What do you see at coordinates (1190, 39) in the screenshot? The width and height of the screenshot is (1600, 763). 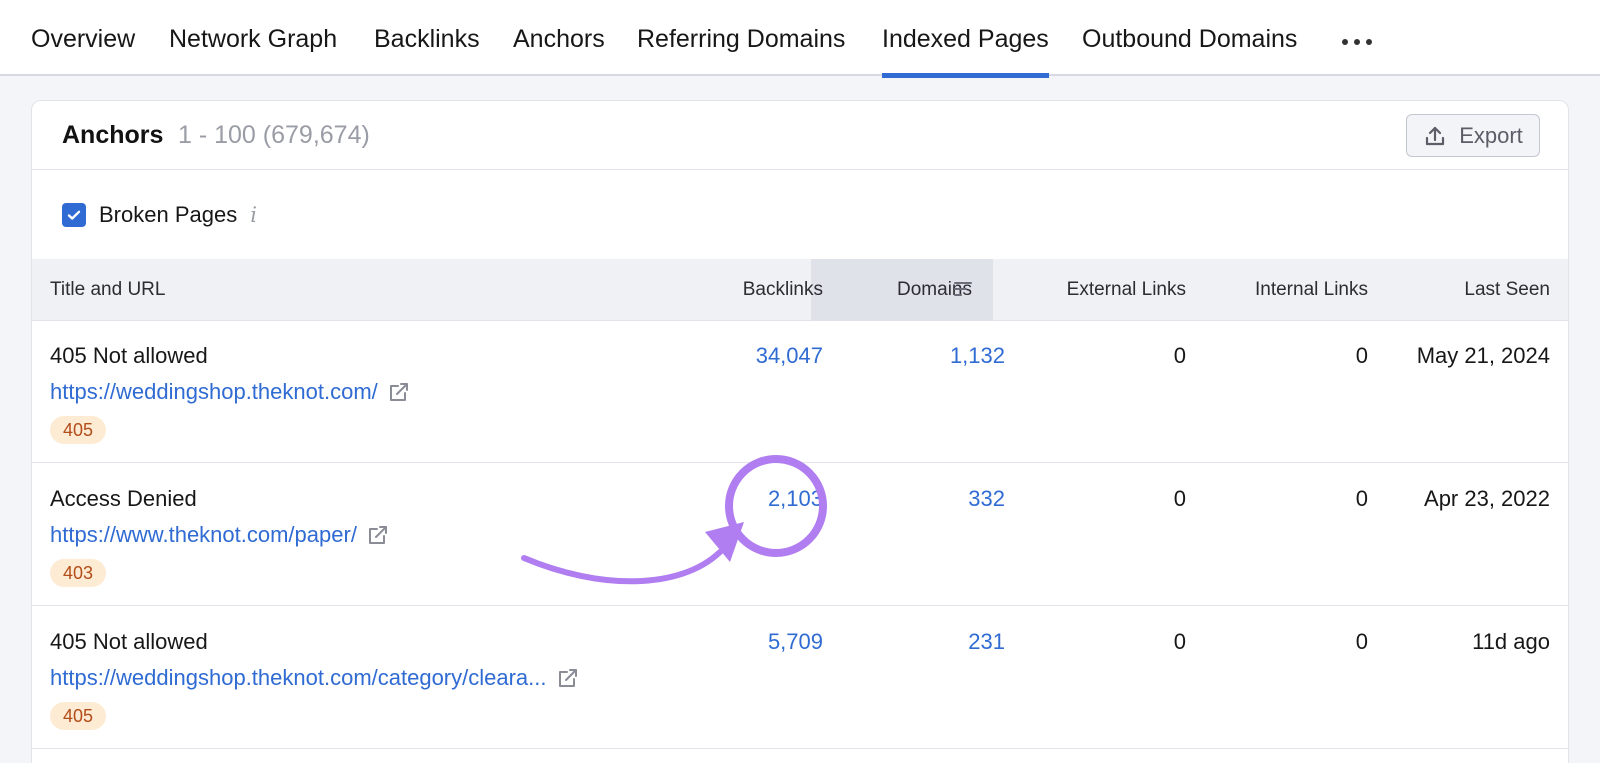 I see `tab-outbound-domains: Outbound Domains` at bounding box center [1190, 39].